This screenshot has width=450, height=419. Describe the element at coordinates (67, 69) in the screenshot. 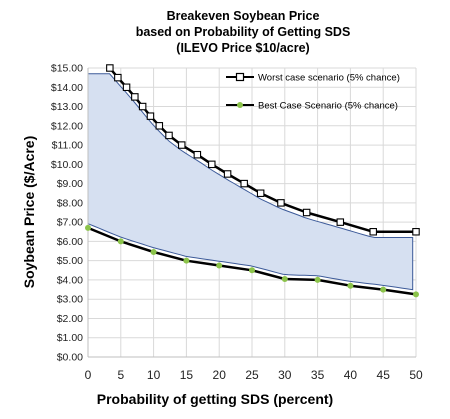

I see `y-tick-label: $15.00` at that location.